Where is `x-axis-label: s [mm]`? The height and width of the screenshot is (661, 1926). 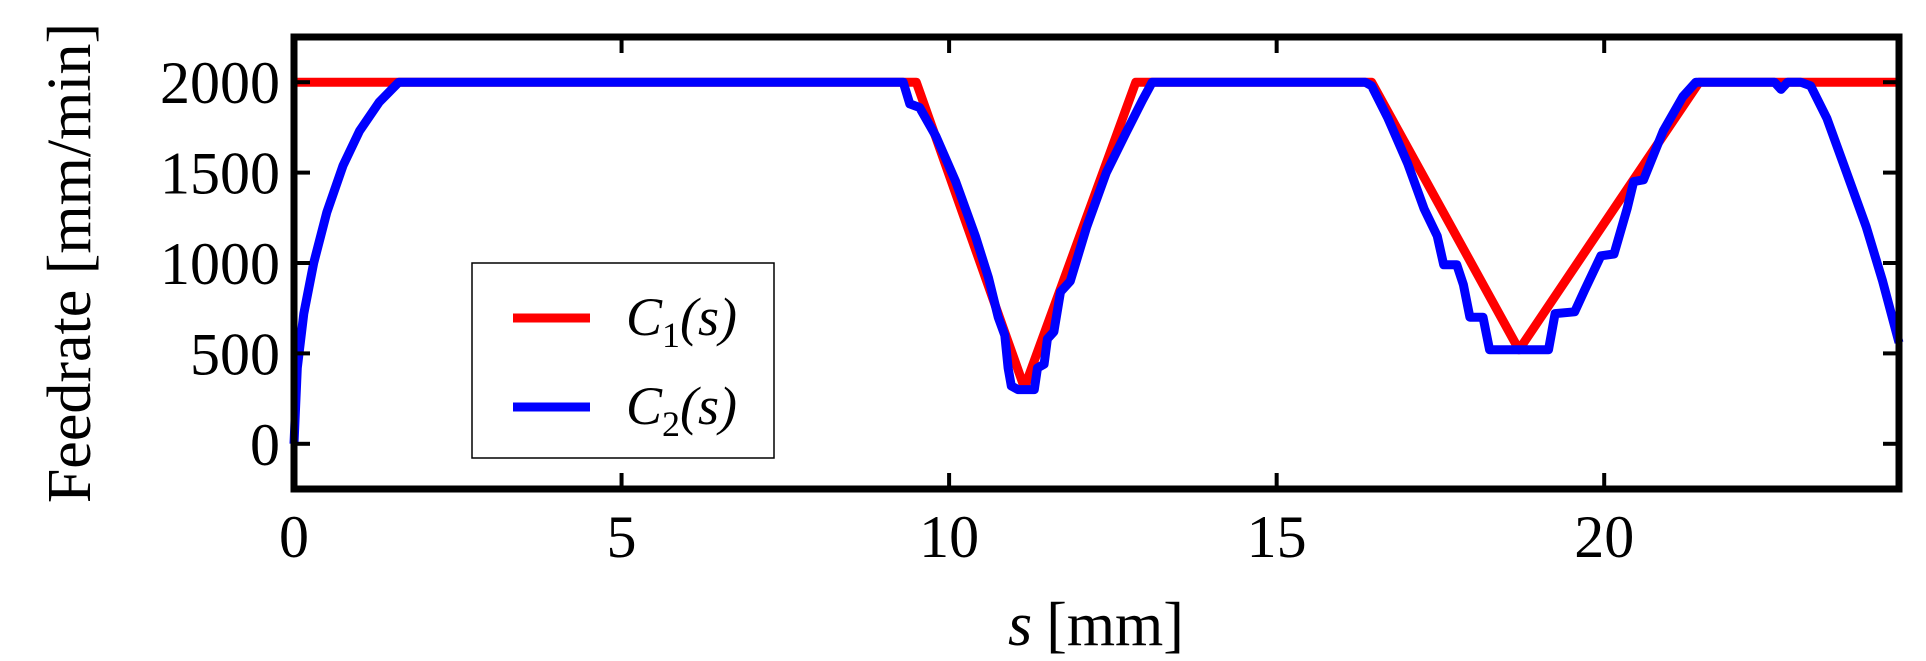 x-axis-label: s [mm] is located at coordinates (1096, 625).